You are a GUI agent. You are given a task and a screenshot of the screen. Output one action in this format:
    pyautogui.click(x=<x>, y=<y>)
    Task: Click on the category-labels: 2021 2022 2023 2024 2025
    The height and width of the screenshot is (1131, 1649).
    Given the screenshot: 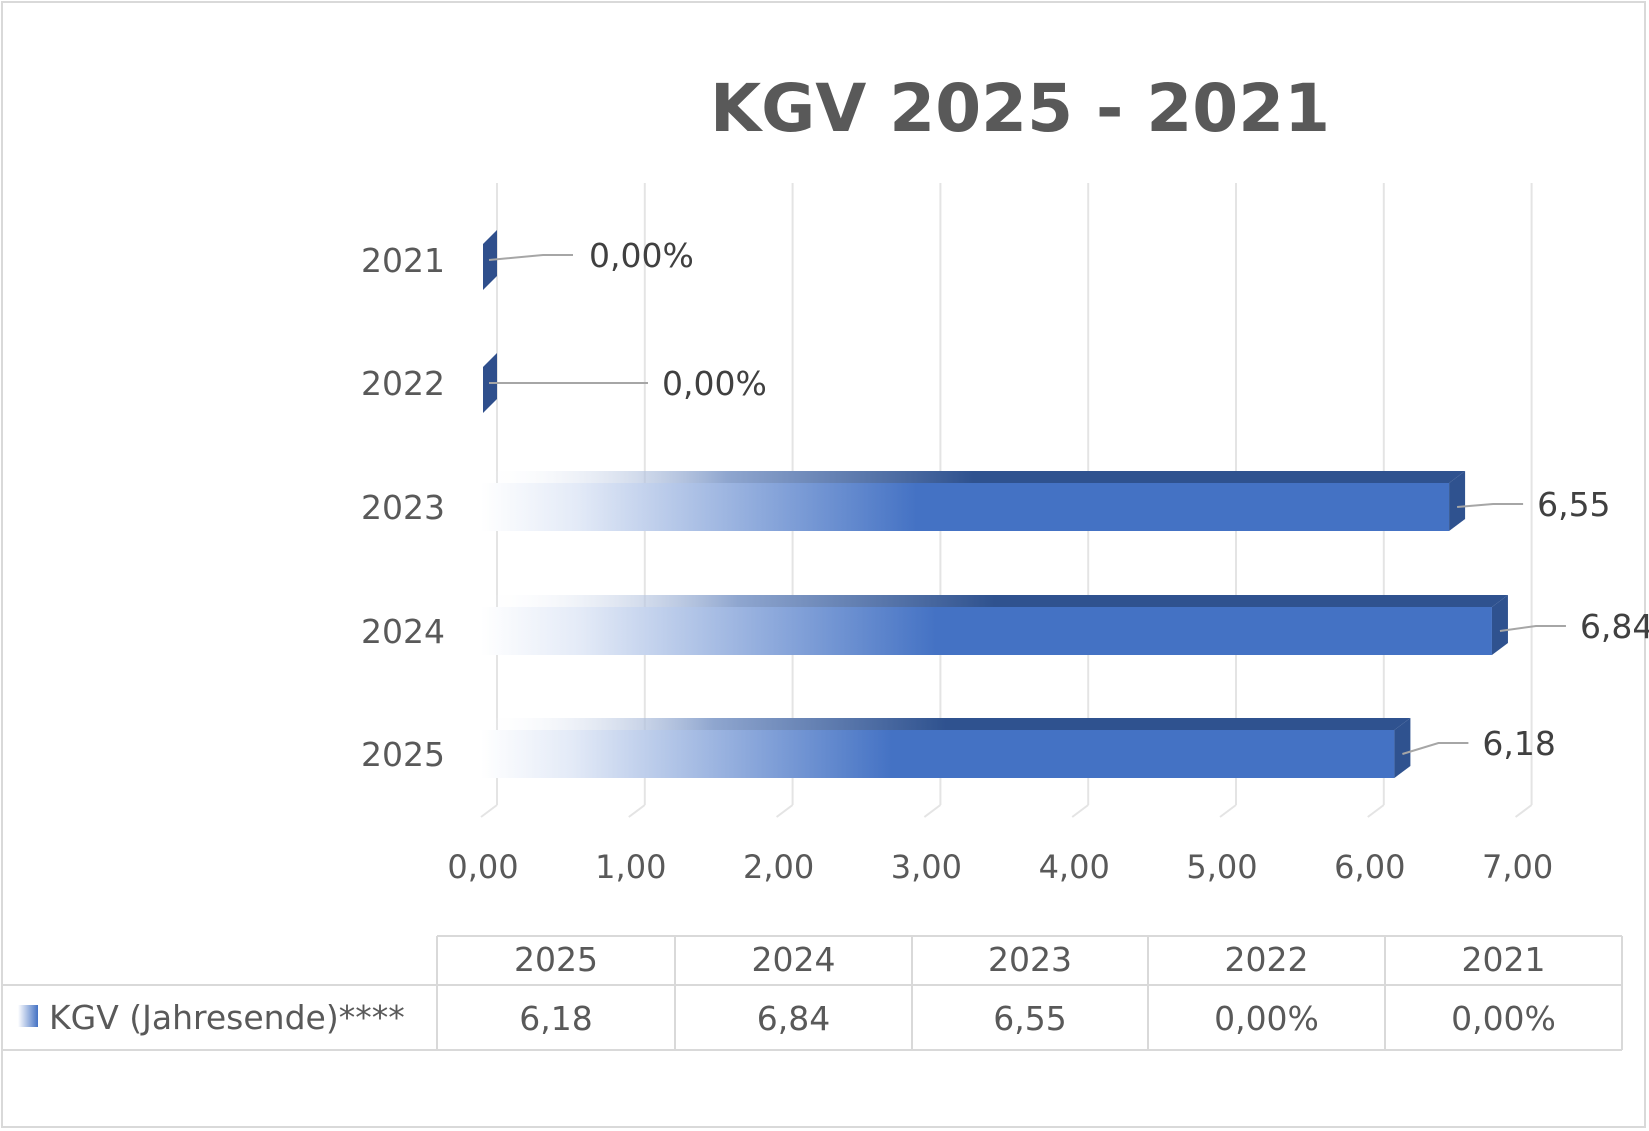 What is the action you would take?
    pyautogui.click(x=403, y=507)
    